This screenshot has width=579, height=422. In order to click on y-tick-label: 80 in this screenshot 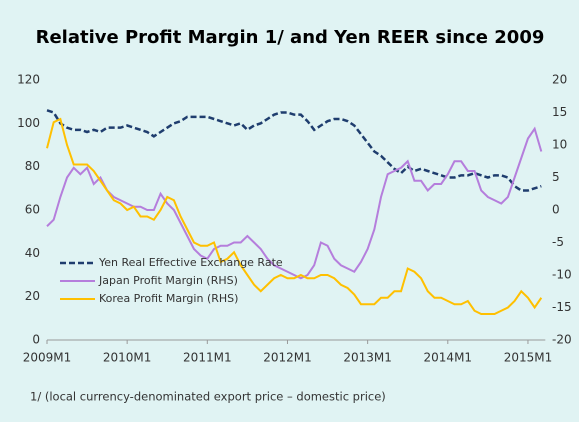, I will do `click(32, 166)`.